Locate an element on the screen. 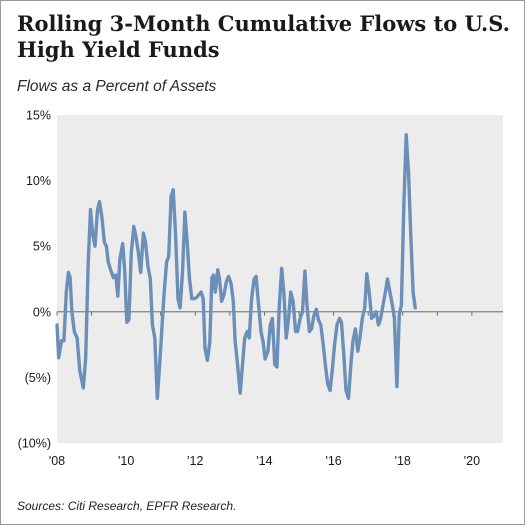 The image size is (525, 525). y-tick-label: 10% is located at coordinates (38, 181).